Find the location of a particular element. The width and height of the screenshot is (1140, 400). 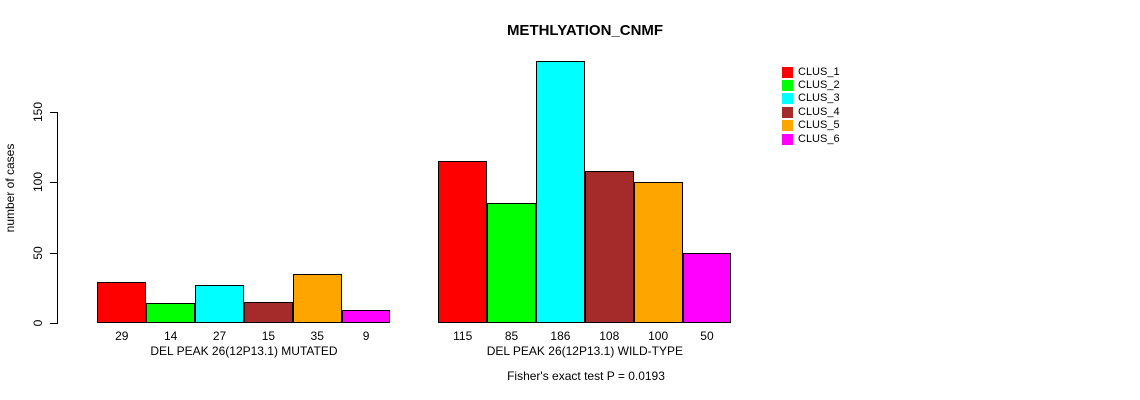

legend-item-label: CLUS_3 is located at coordinates (819, 98).